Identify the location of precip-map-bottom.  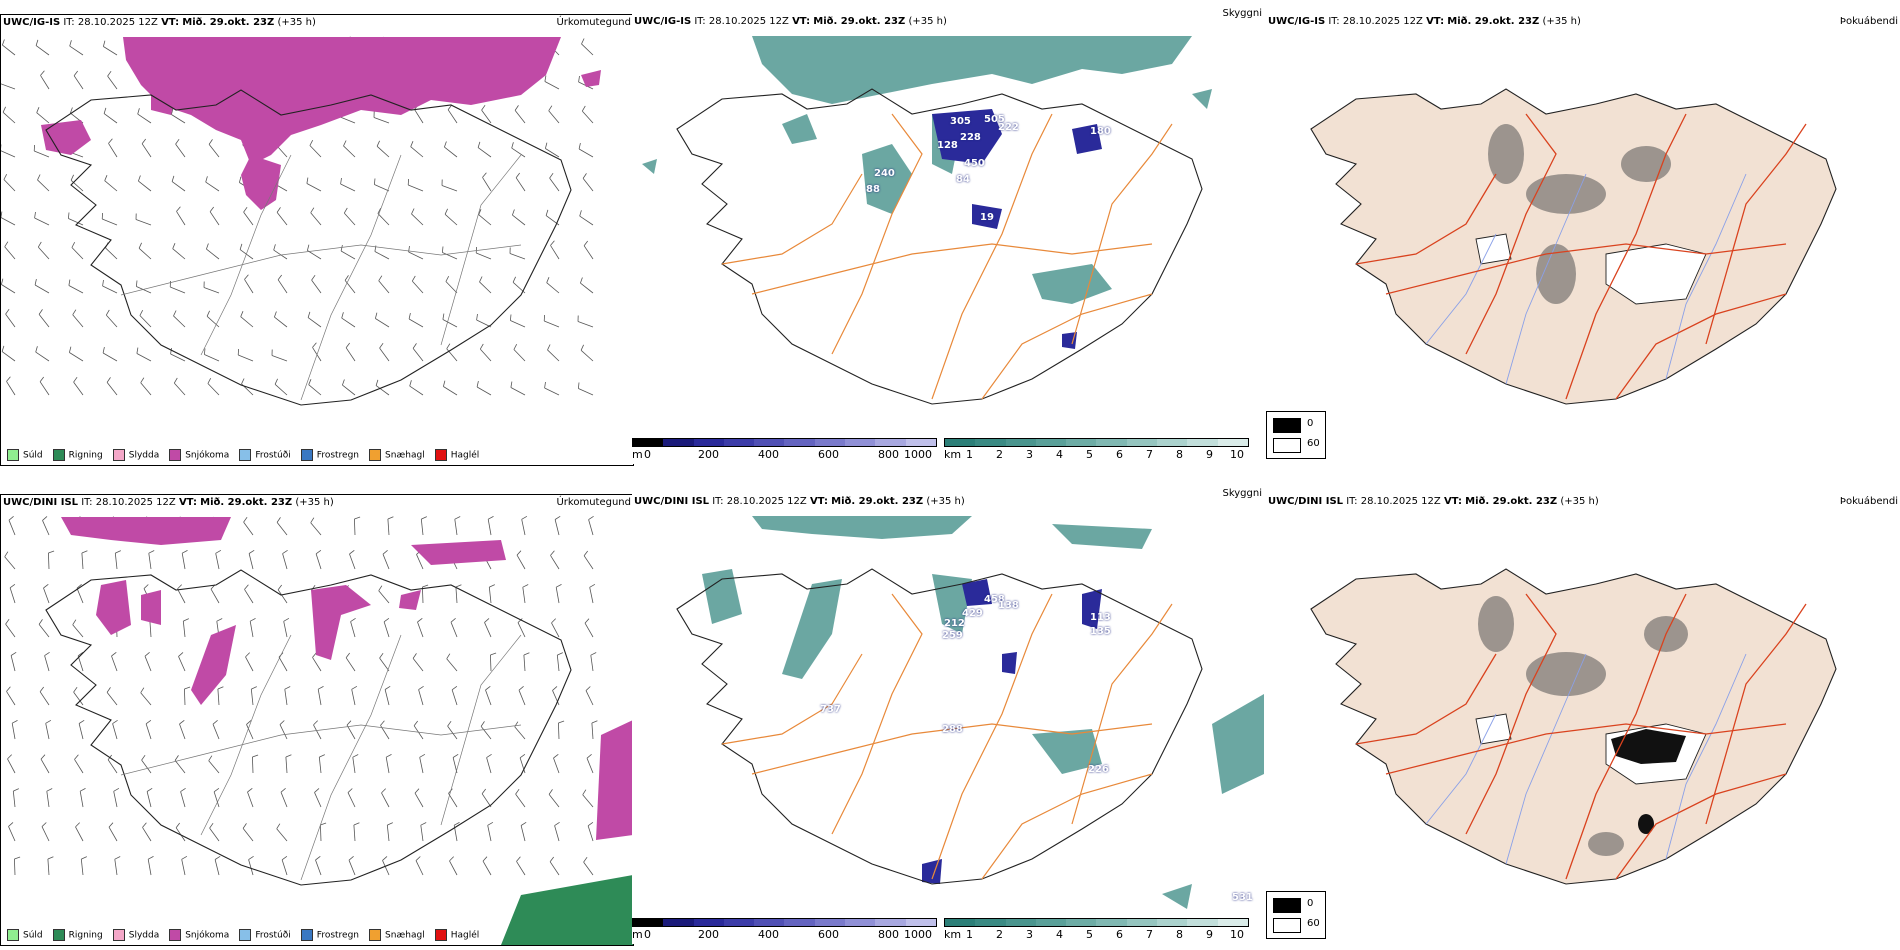
(318, 730).